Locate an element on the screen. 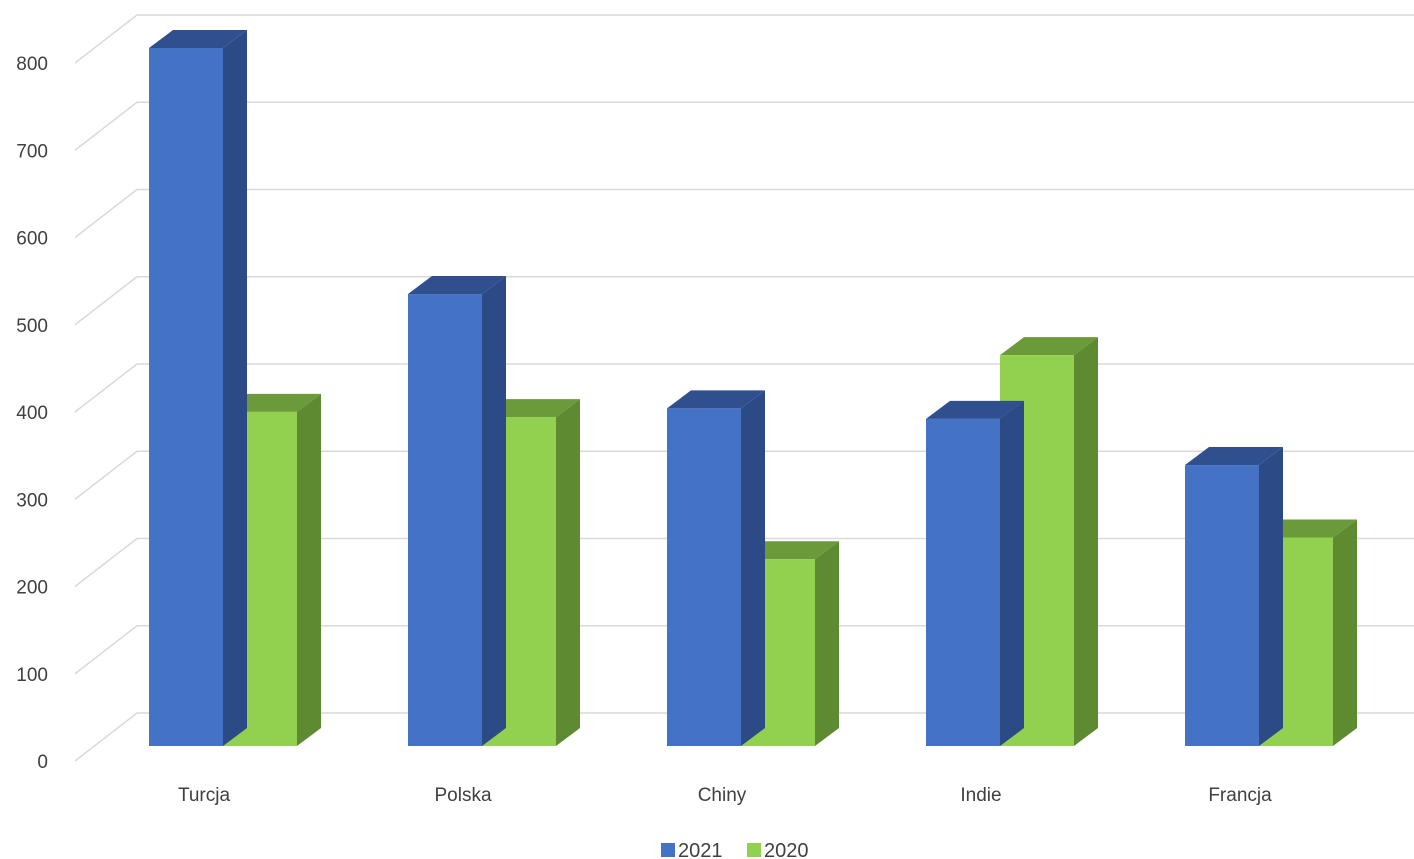 The image size is (1414, 859). x-category-label: Francja is located at coordinates (1240, 795).